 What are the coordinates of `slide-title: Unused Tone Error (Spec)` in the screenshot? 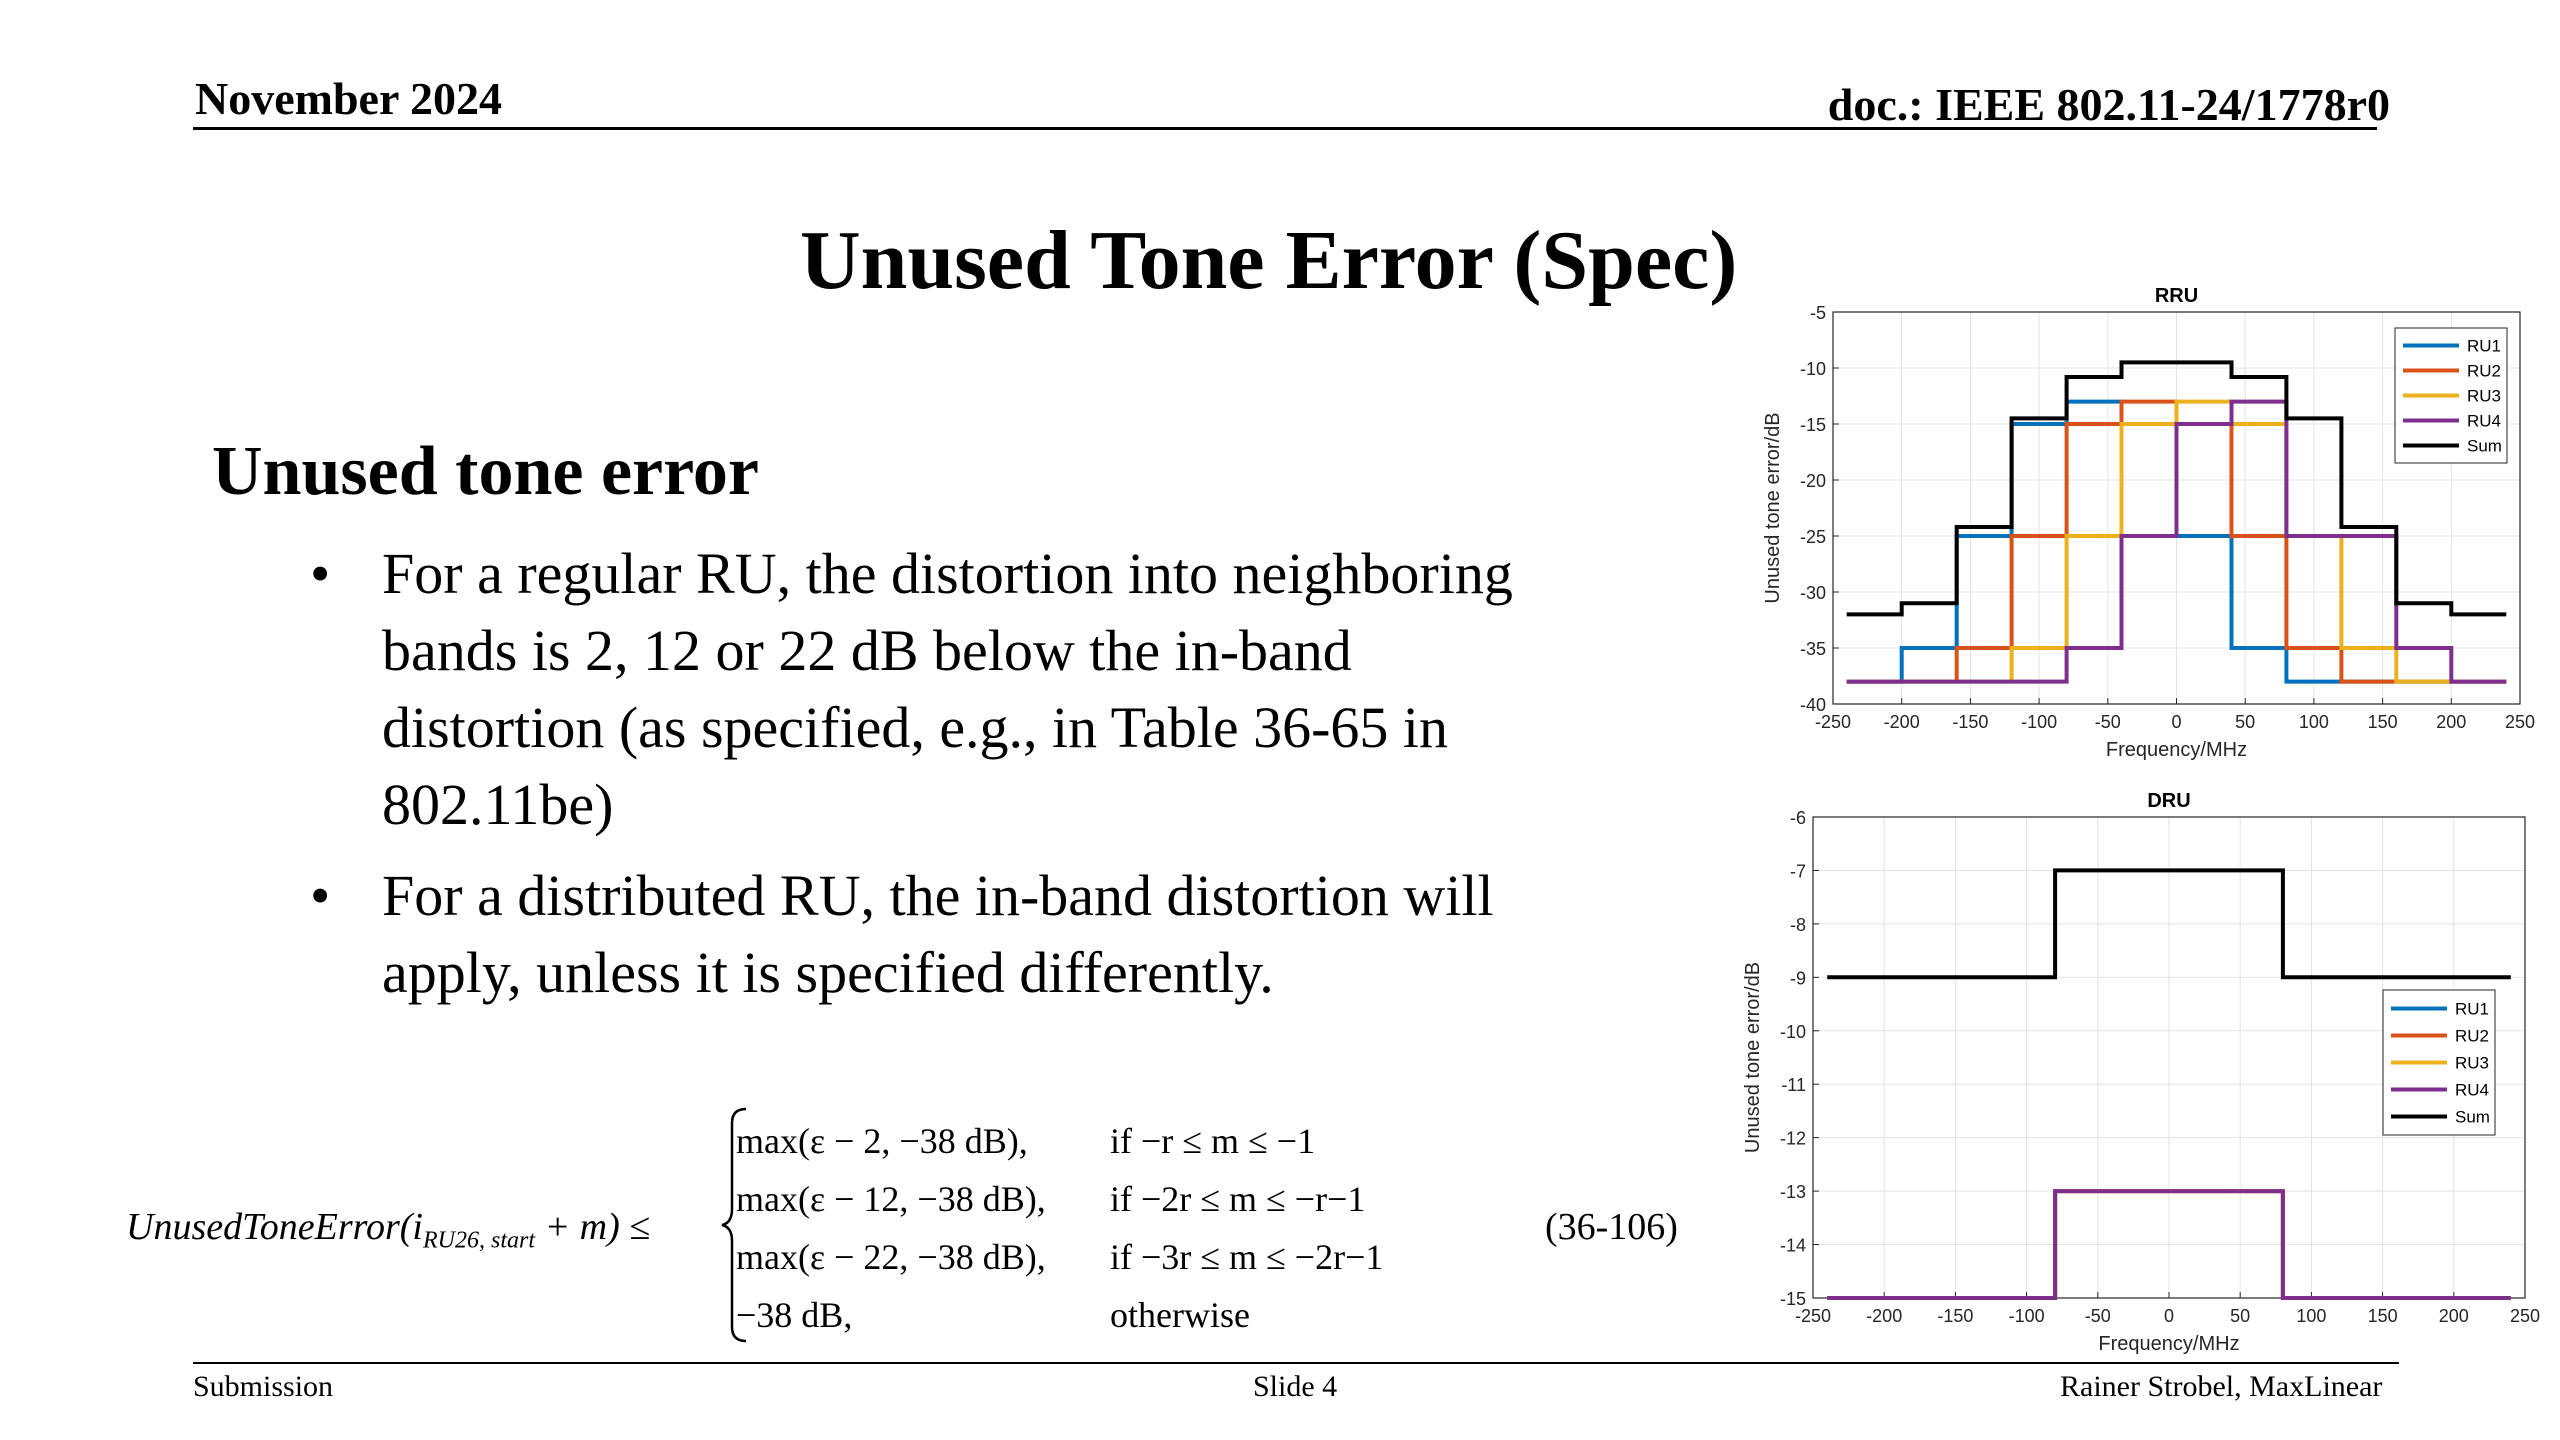 It's located at (1269, 260).